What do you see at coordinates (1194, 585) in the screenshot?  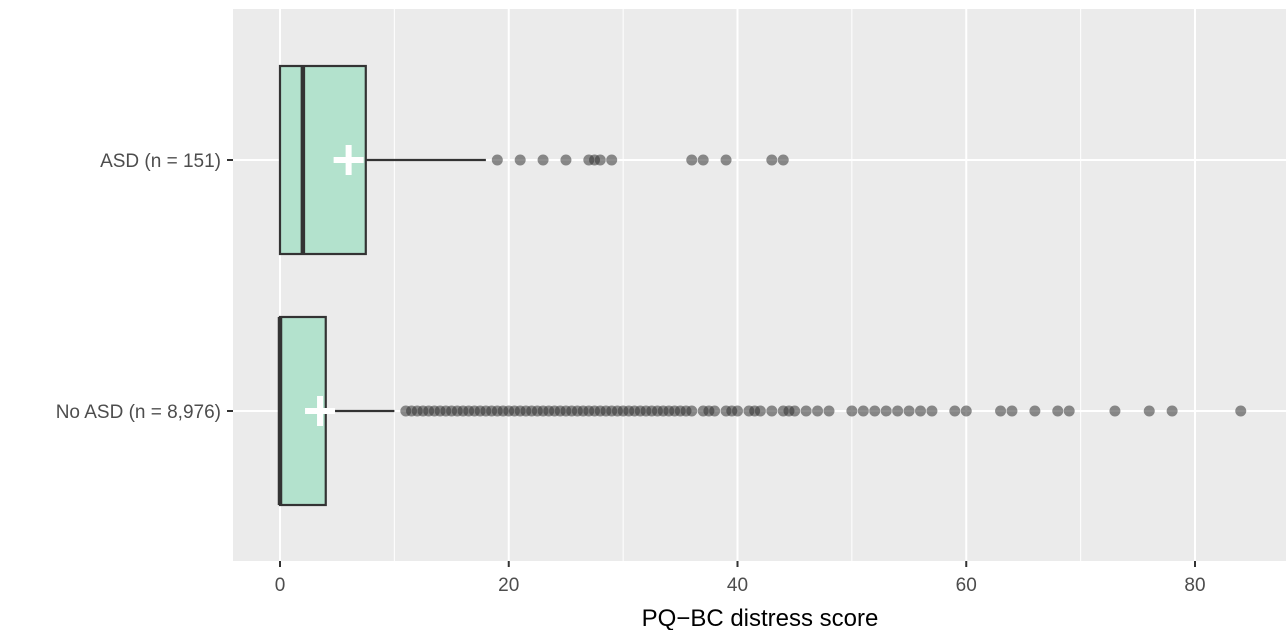 I see `x-tick-label: 80` at bounding box center [1194, 585].